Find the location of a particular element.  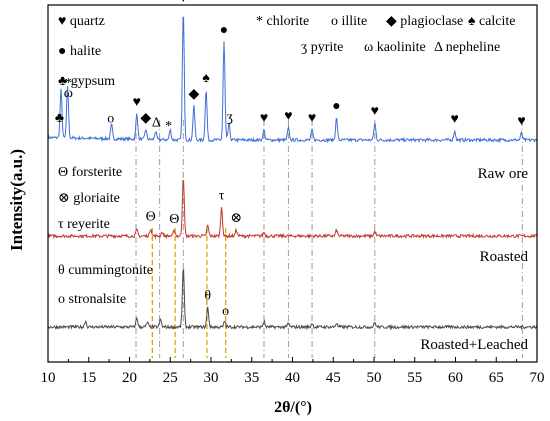

x-tick-label: 60 is located at coordinates (455, 378).